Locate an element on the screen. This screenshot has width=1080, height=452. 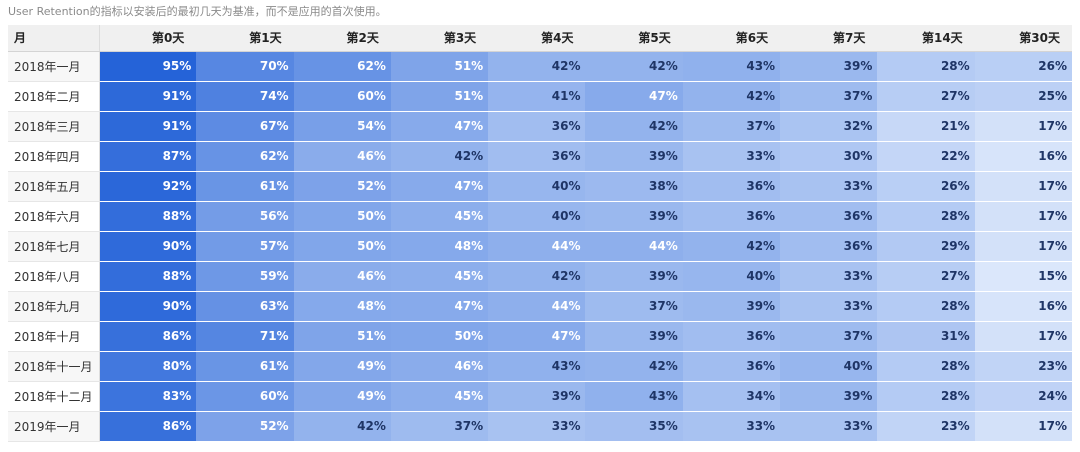
retention-cell: 43% is located at coordinates (537, 366).